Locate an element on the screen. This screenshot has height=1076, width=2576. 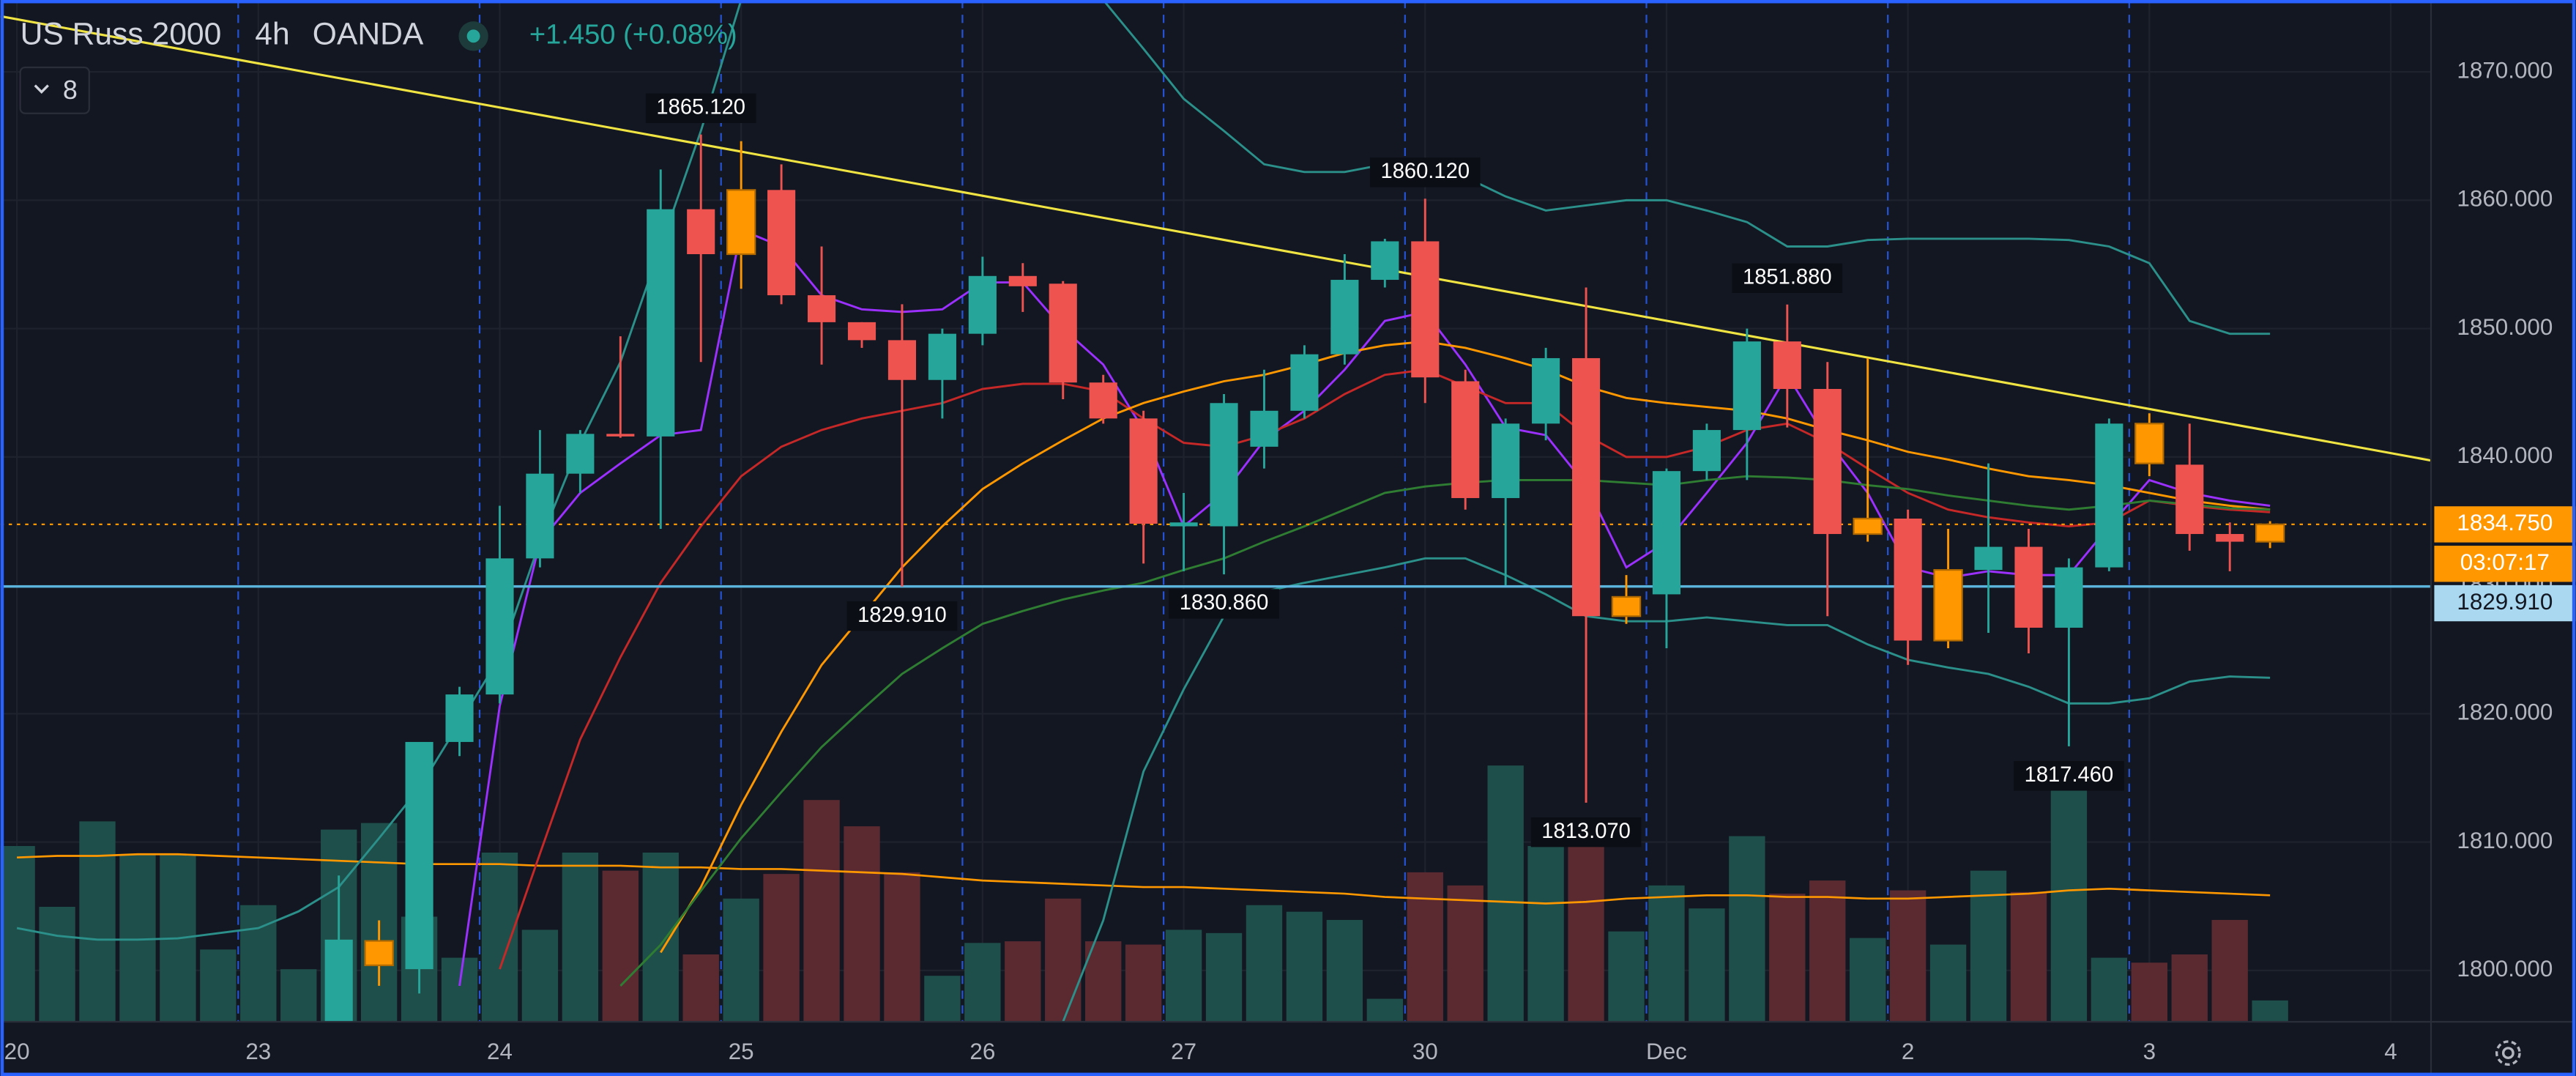
countdown-label: 03:07:17 is located at coordinates (2505, 562).